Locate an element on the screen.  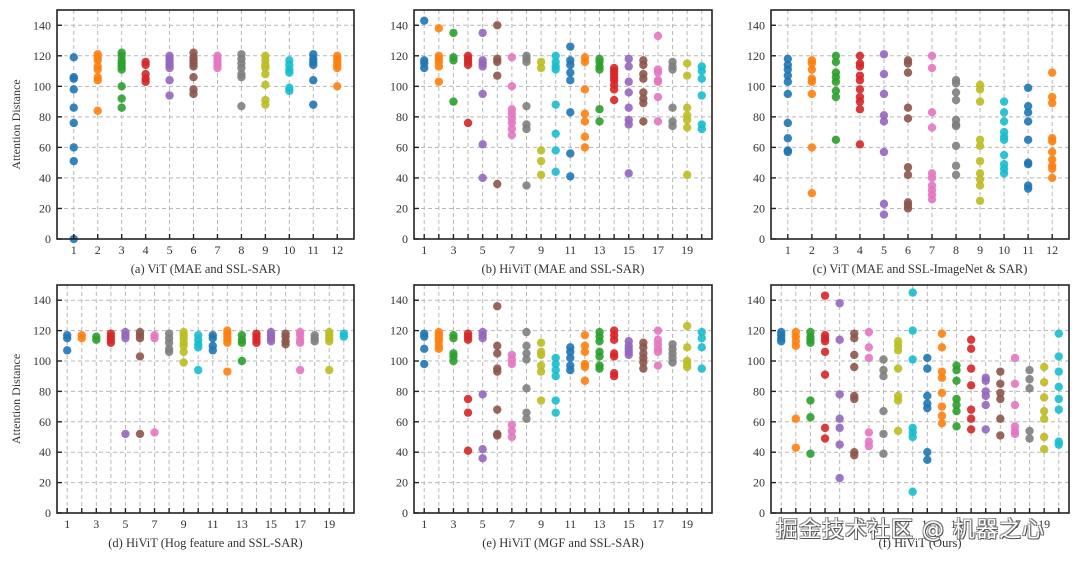
x-tick-label: 4 is located at coordinates (860, 250).